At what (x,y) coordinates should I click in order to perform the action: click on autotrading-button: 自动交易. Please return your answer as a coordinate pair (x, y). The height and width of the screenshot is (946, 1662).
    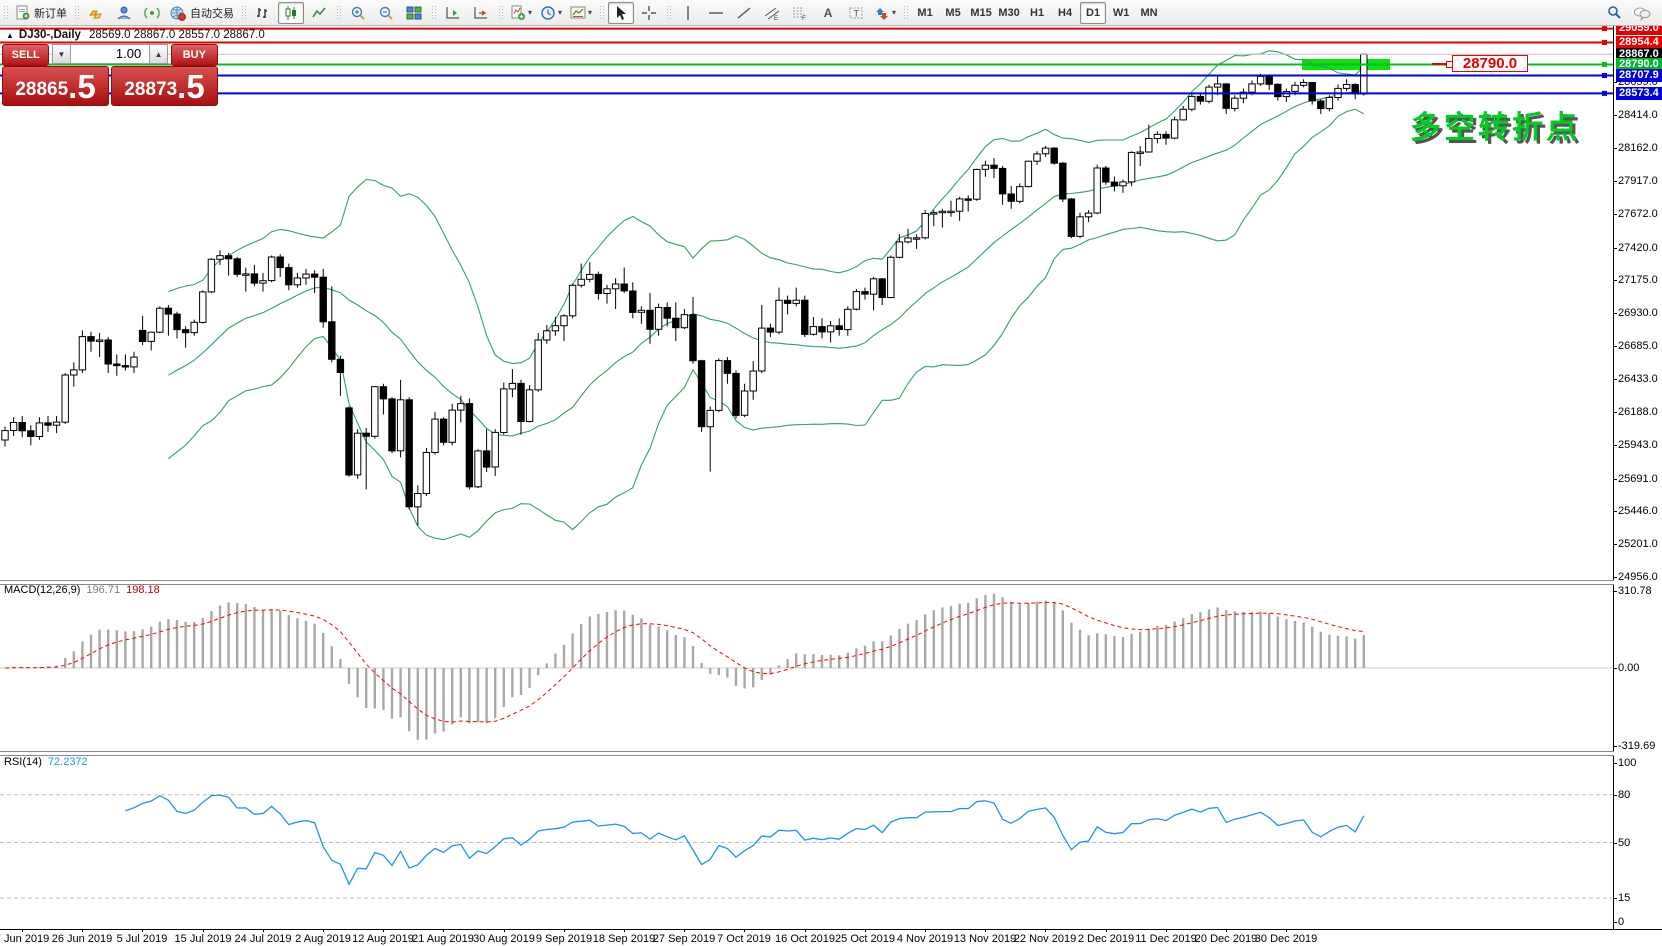
    Looking at the image, I should click on (202, 13).